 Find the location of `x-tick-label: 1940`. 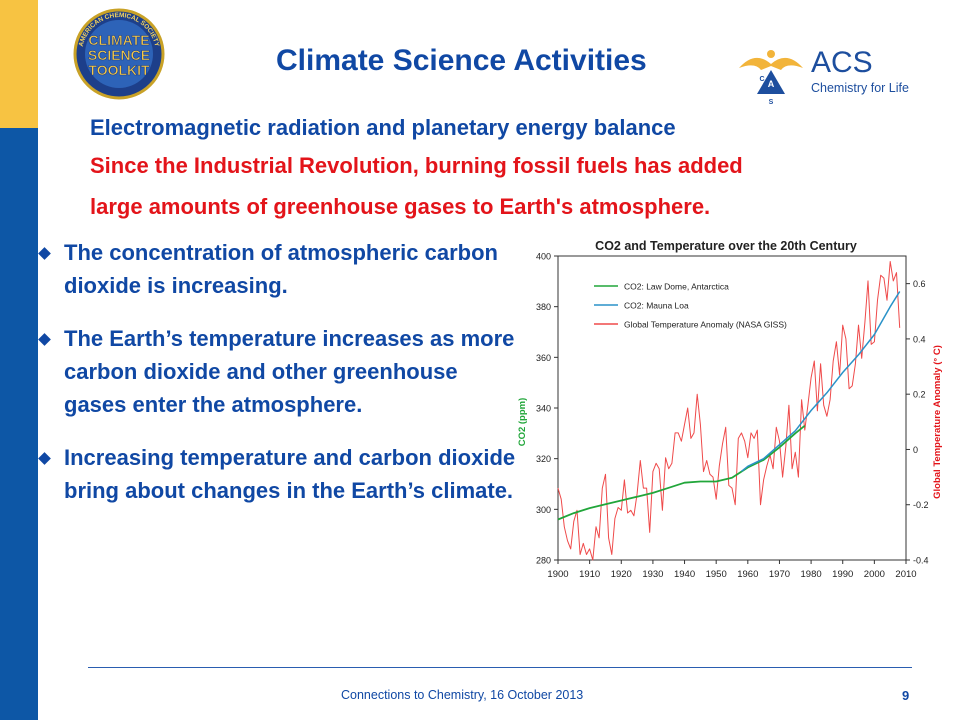

x-tick-label: 1940 is located at coordinates (684, 574).